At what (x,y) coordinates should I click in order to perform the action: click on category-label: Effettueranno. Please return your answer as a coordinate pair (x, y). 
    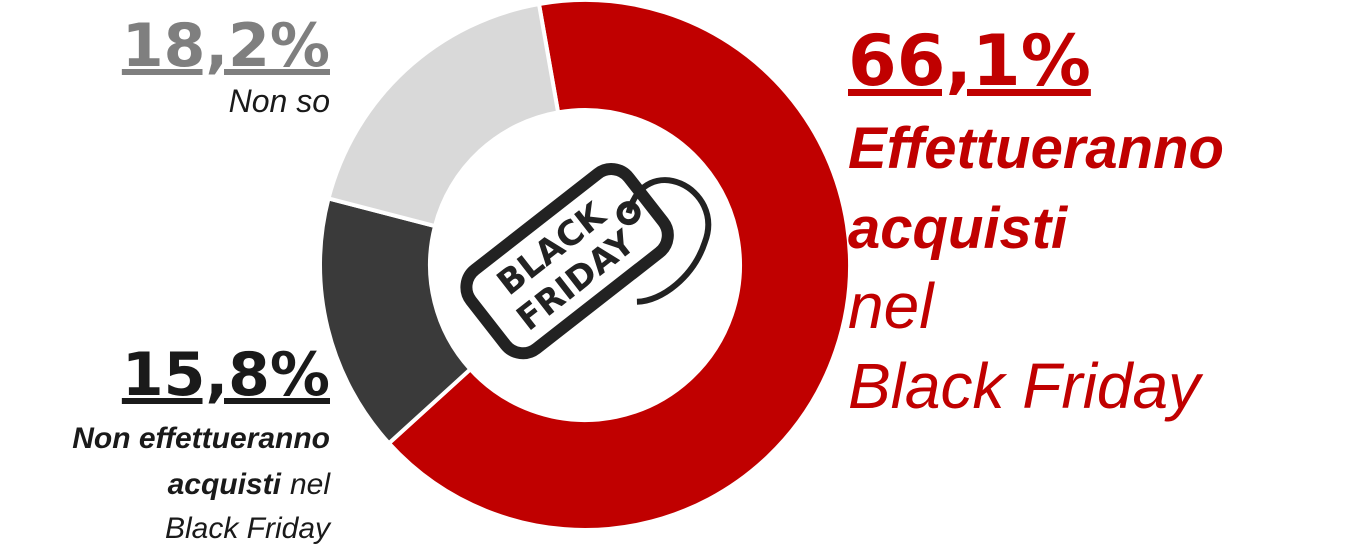
    Looking at the image, I should click on (1036, 148).